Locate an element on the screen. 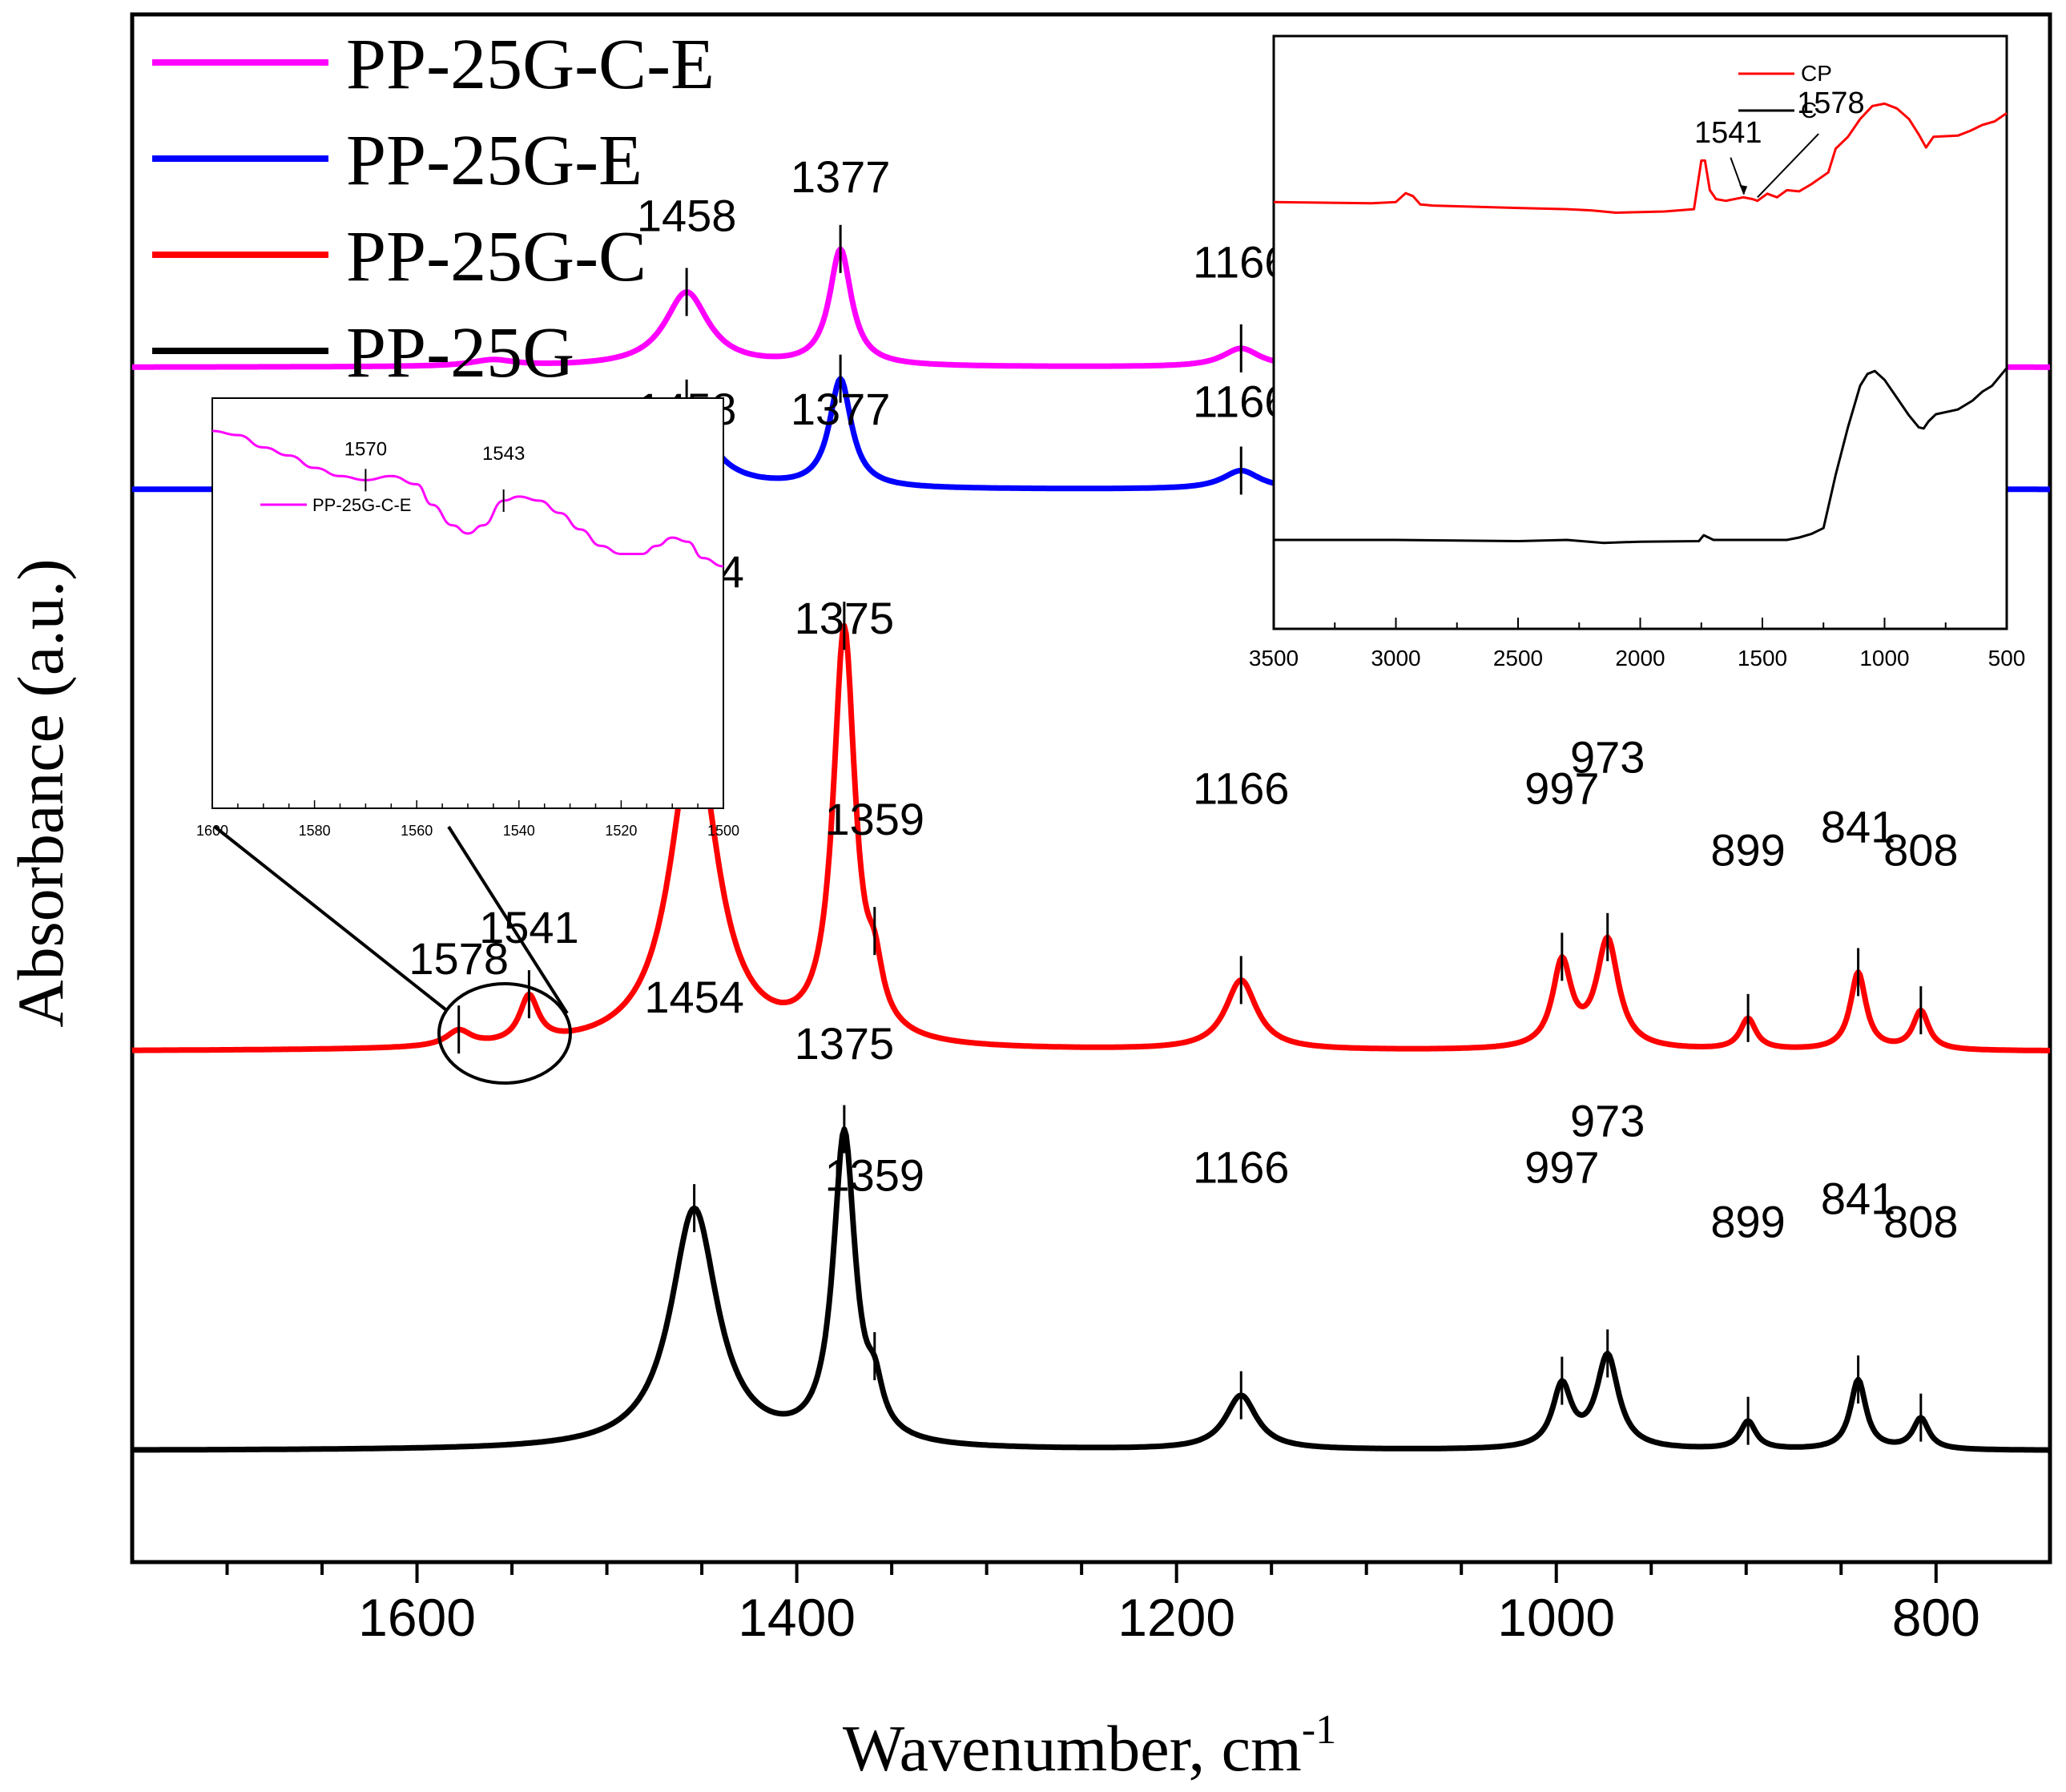 This screenshot has width=2066, height=1792. peak-label-pp-25g-c-899: 899 is located at coordinates (1747, 850).